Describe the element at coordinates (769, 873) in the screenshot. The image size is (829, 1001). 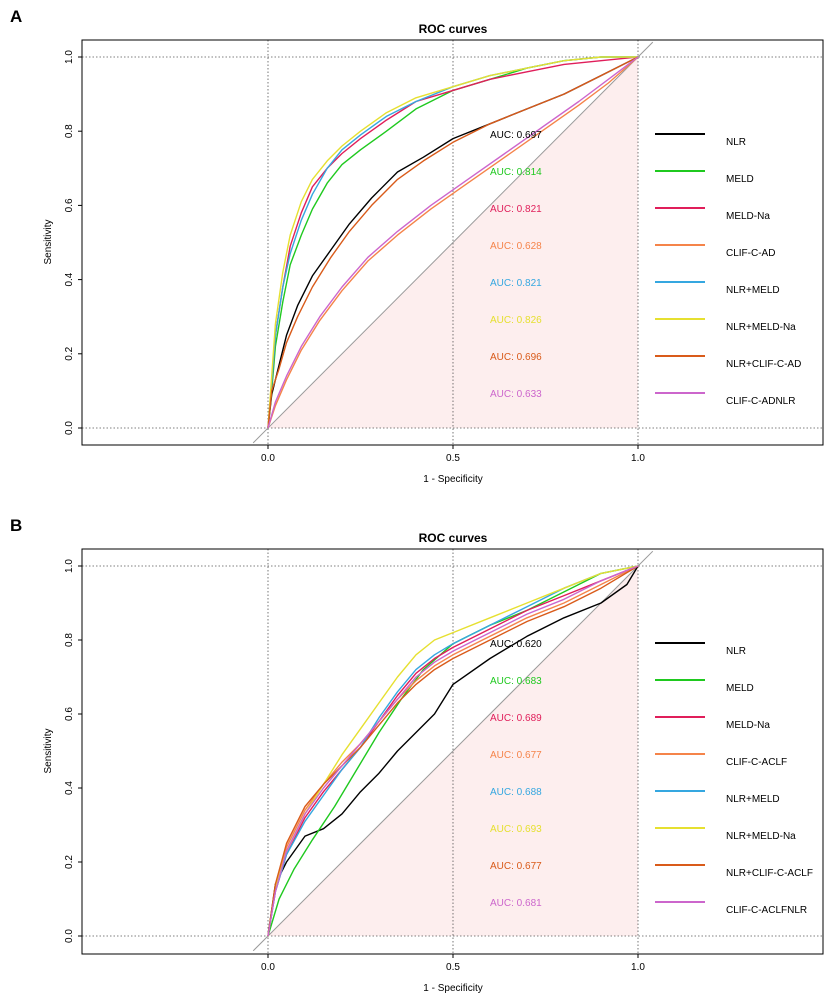
I see `legend-label: NLR+CLIF-C-ACLF` at that location.